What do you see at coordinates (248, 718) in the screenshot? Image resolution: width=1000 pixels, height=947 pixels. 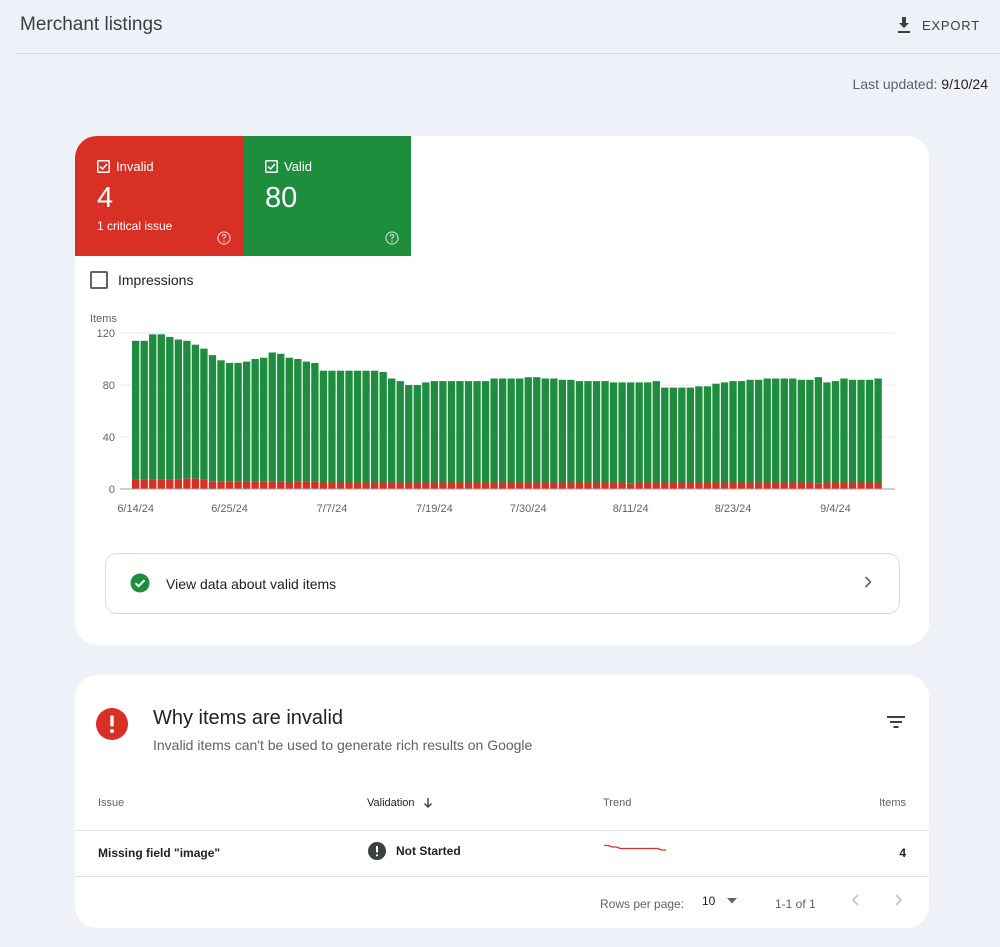 I see `issues-title: Why items are invalid` at bounding box center [248, 718].